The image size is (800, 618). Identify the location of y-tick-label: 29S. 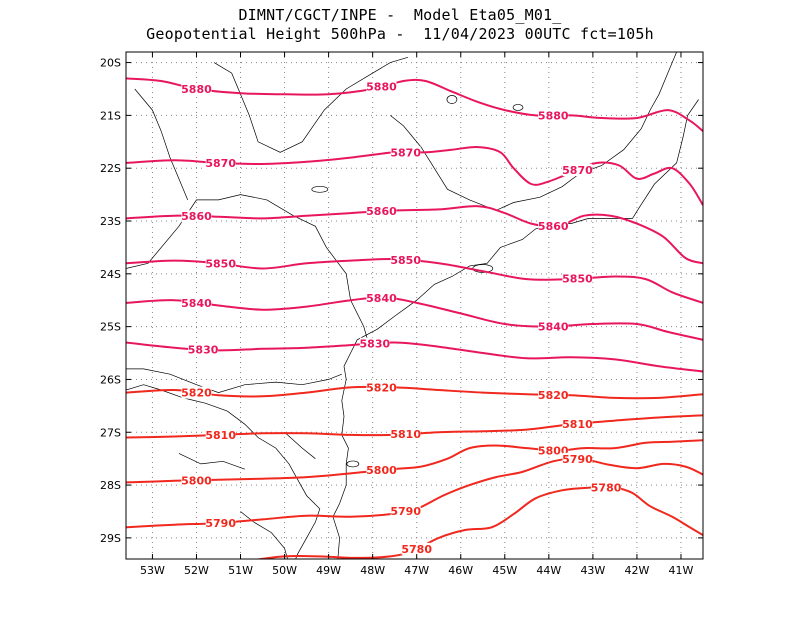
(110, 538).